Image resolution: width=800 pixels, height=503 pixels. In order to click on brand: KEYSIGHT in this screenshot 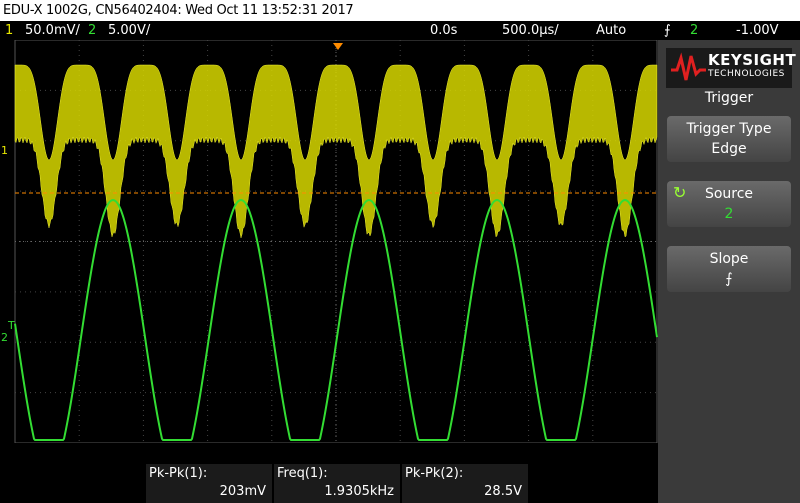, I will do `click(752, 60)`.